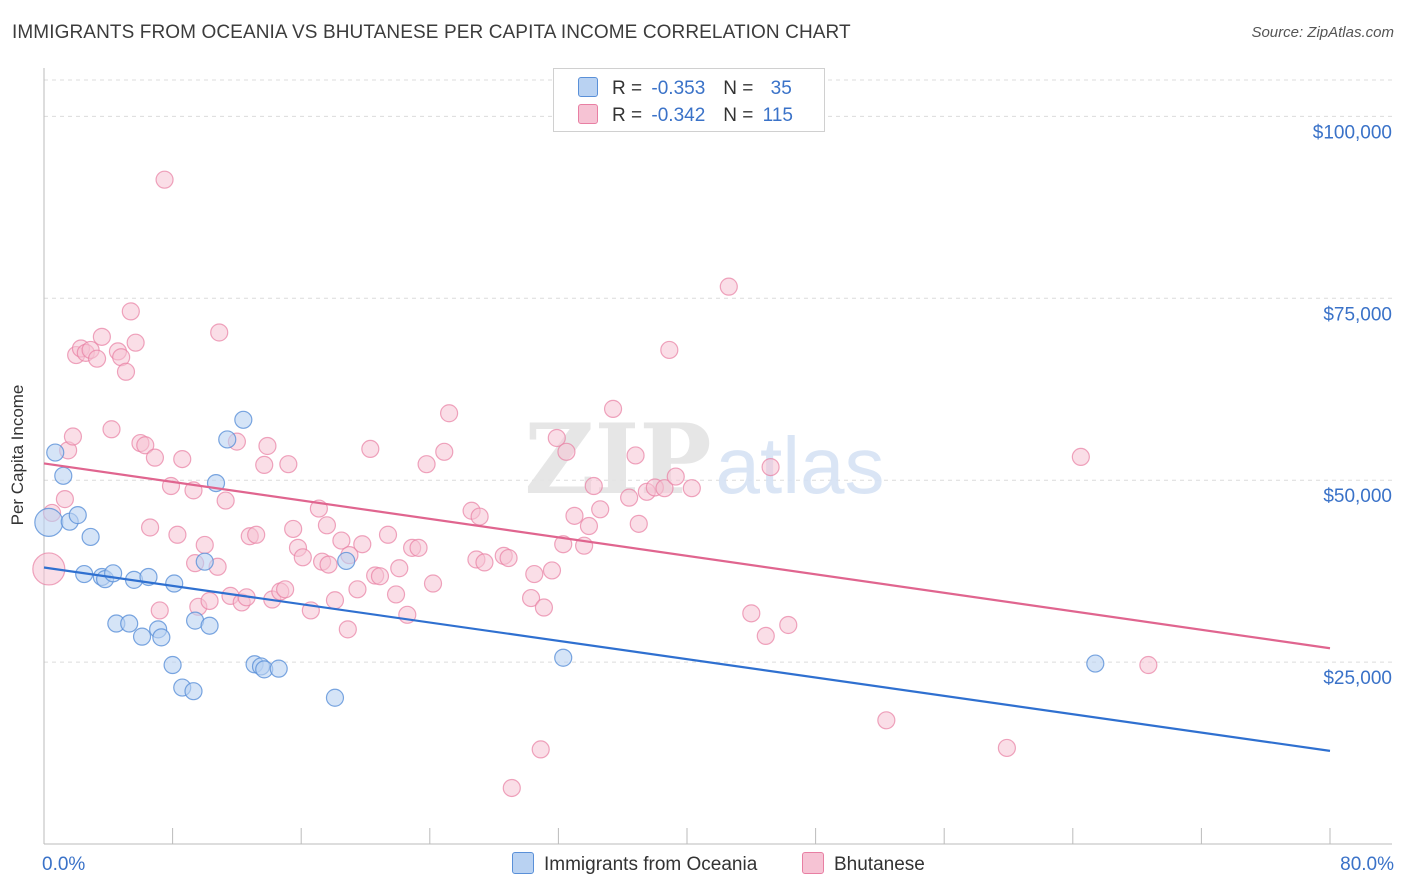  Describe the element at coordinates (781, 88) in the screenshot. I see `legend-n-value-oceania: 35` at that location.